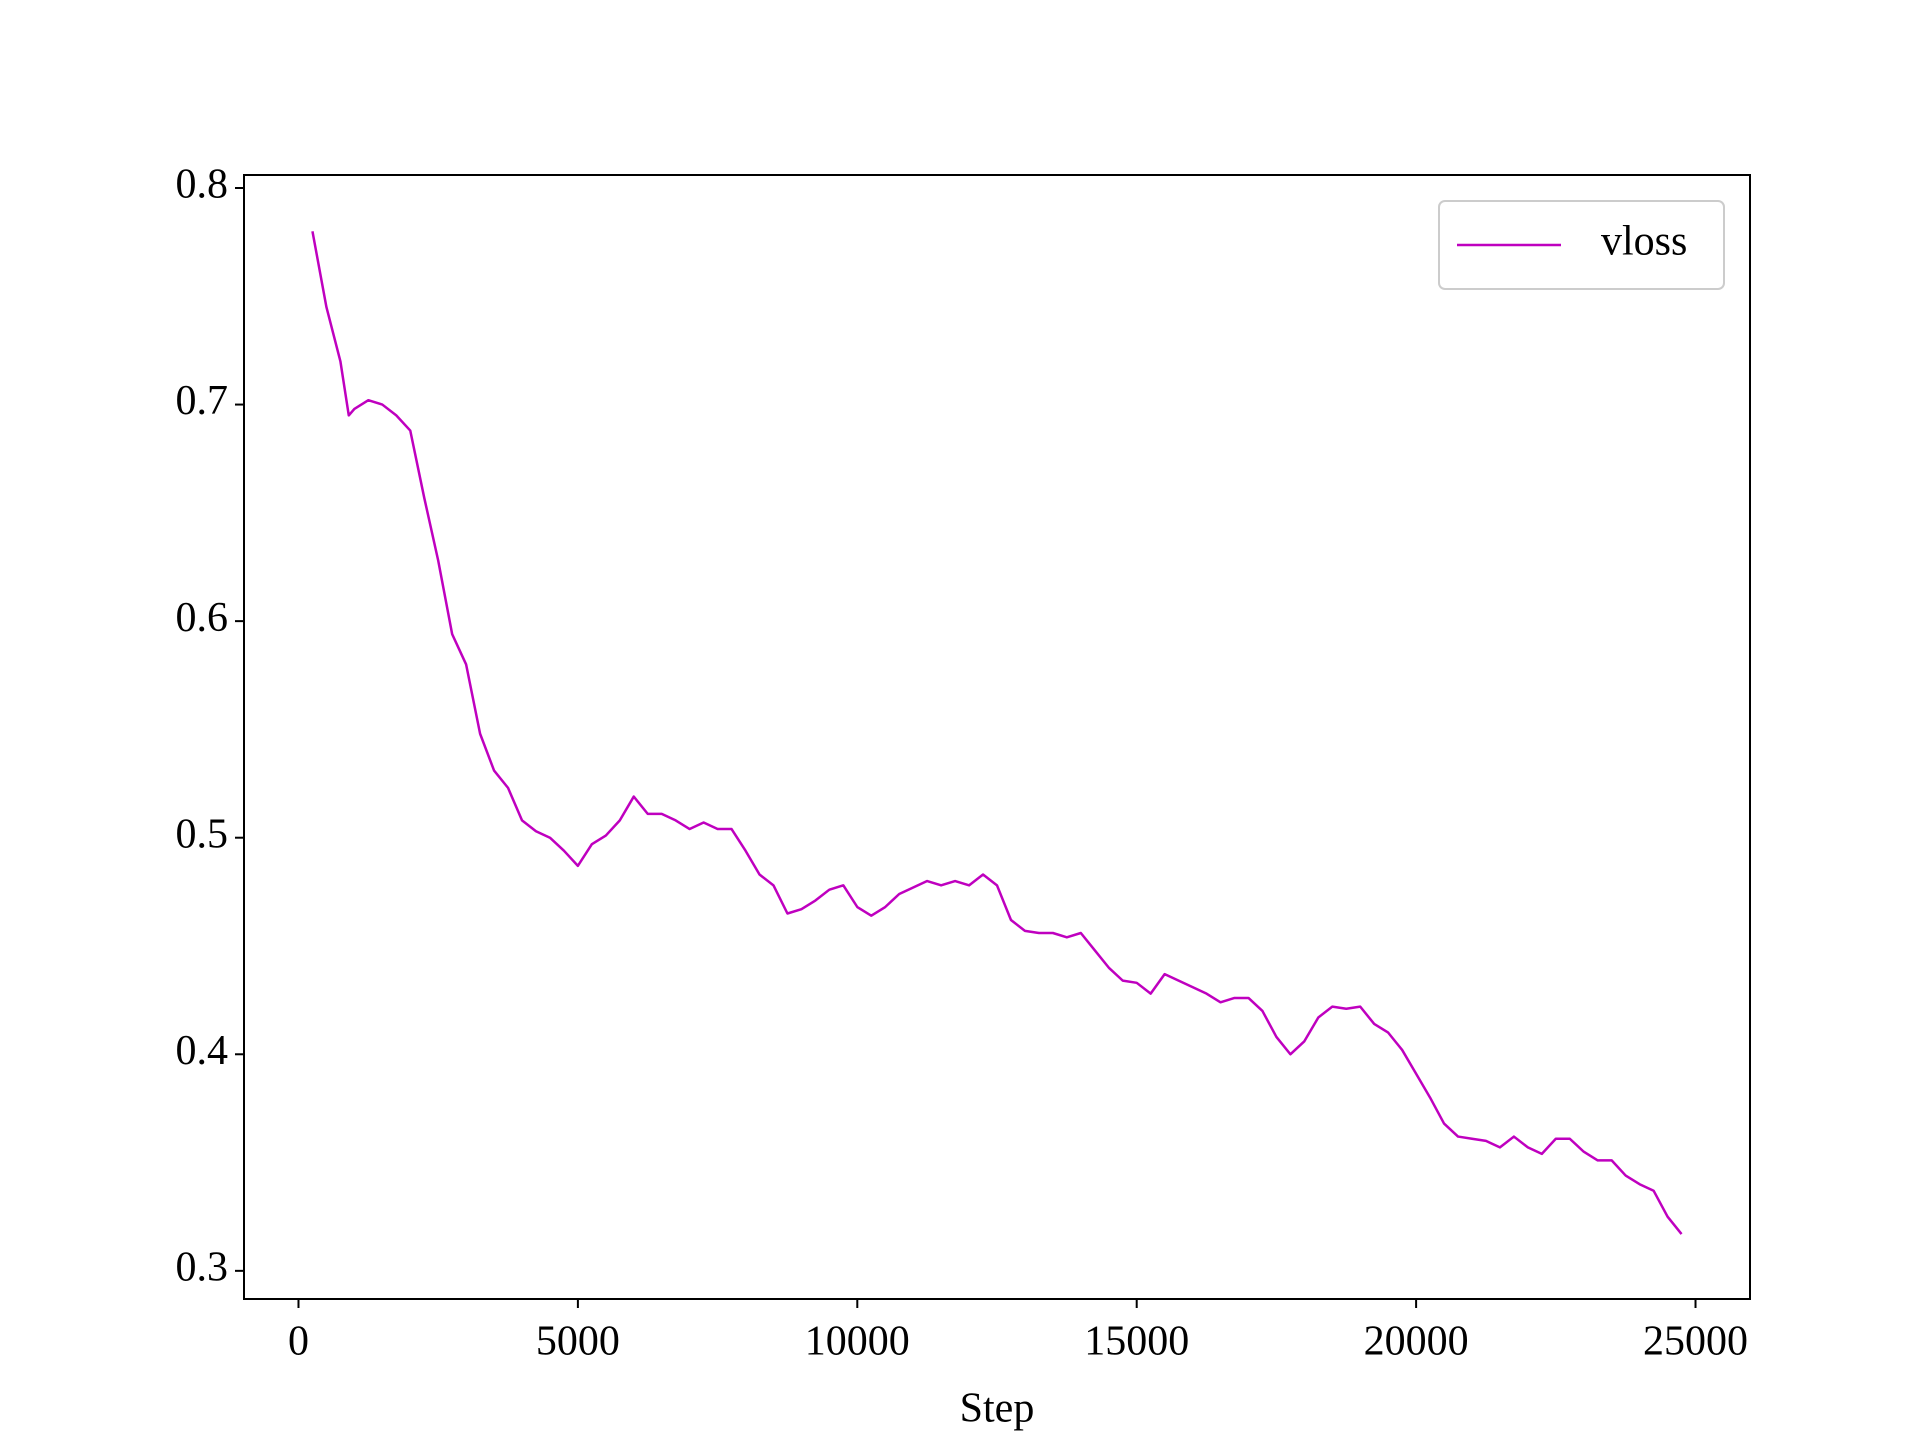 The image size is (1920, 1440). What do you see at coordinates (202, 1051) in the screenshot?
I see `y-tick-label: 0.4` at bounding box center [202, 1051].